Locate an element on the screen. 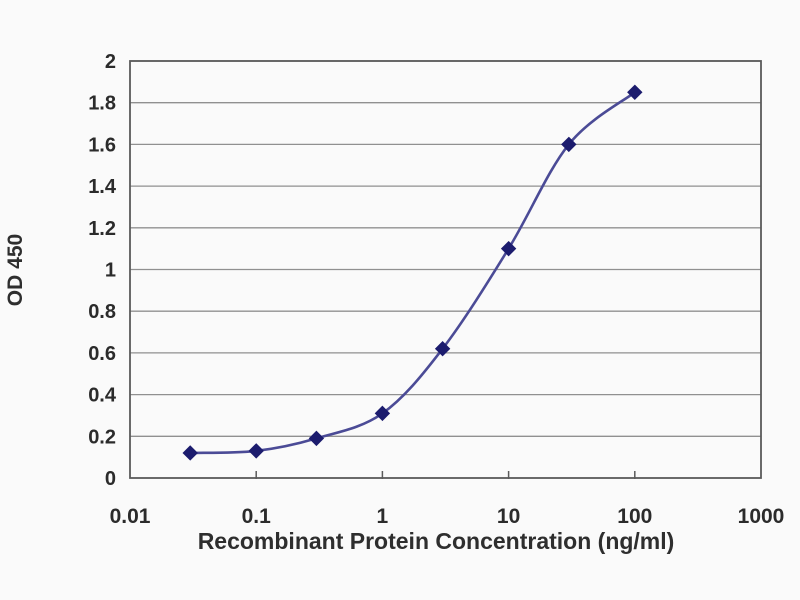 The height and width of the screenshot is (600, 800). x-tick-label: 1000 is located at coordinates (761, 516).